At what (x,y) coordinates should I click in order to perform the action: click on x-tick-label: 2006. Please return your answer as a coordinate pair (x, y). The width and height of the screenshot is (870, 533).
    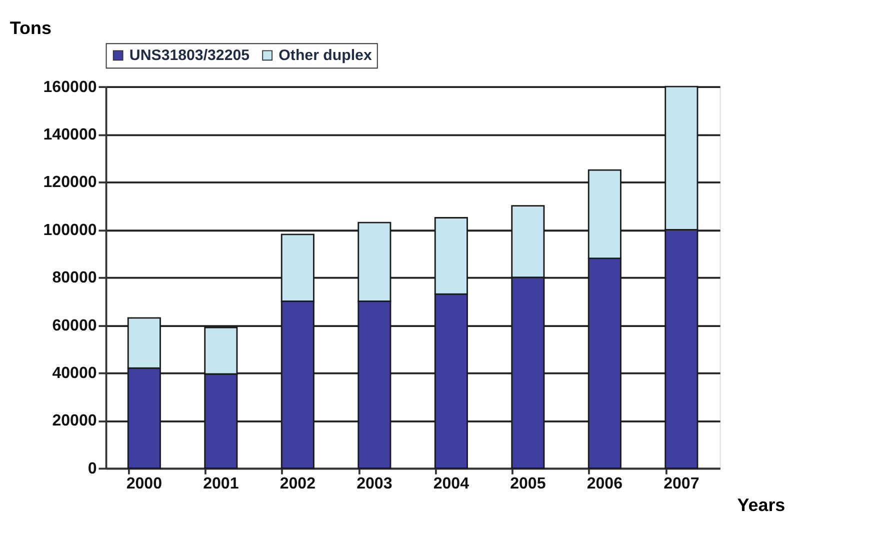
    Looking at the image, I should click on (604, 483).